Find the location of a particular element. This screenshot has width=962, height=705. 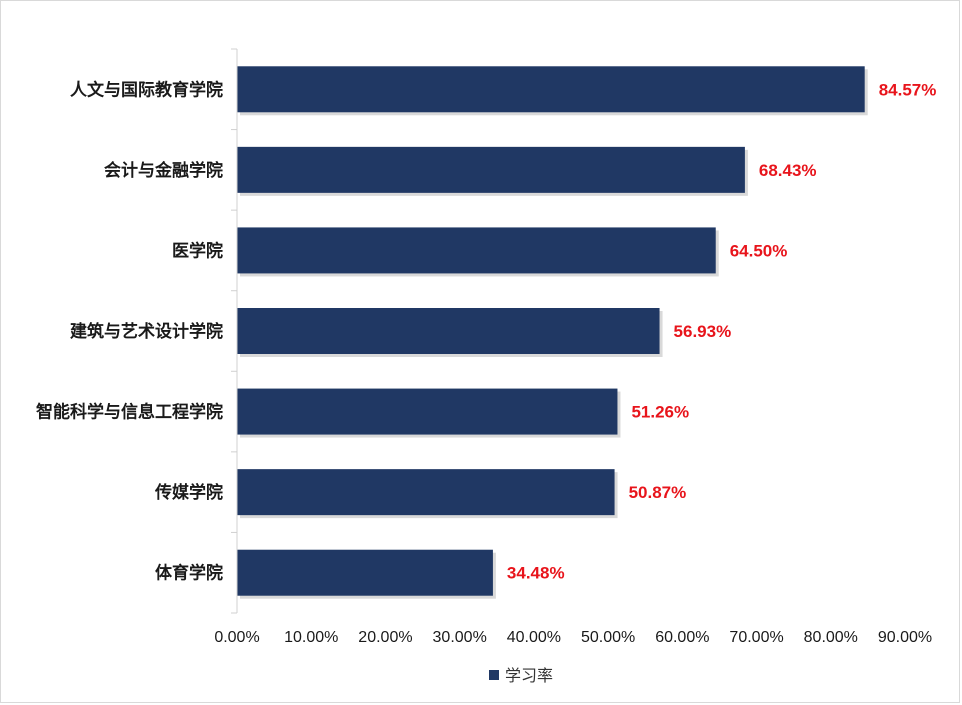

legend: 学习率 is located at coordinates (521, 676).